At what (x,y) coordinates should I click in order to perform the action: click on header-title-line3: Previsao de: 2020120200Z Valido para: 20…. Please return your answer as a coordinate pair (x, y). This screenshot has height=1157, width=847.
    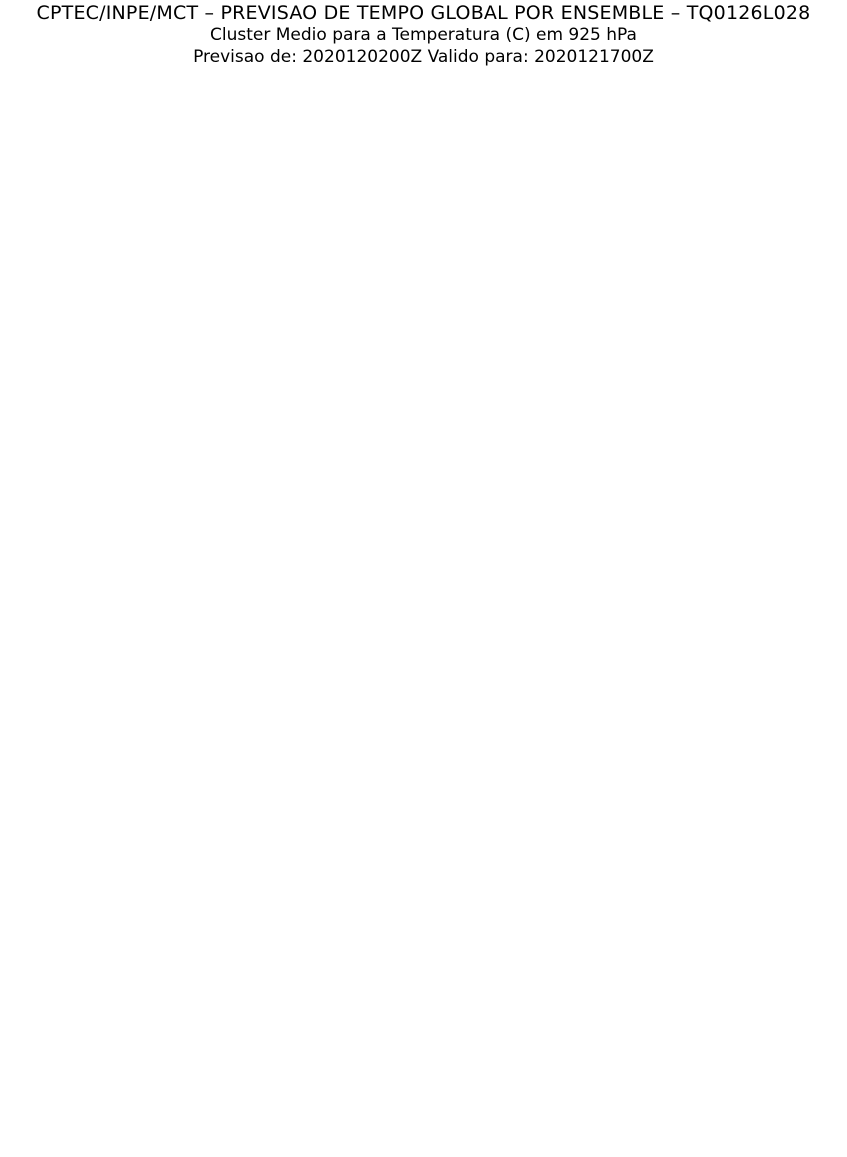
    Looking at the image, I should click on (423, 57).